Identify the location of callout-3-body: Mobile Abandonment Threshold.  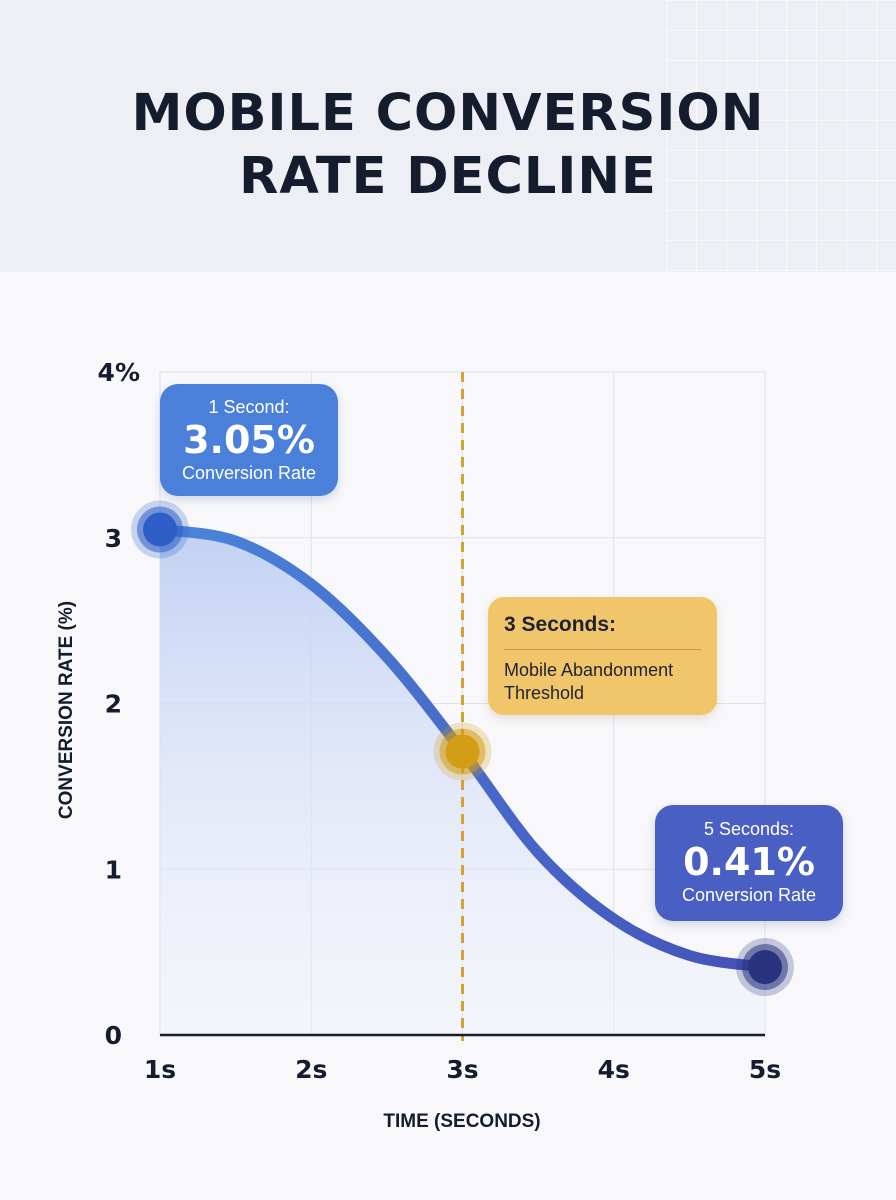
(589, 681).